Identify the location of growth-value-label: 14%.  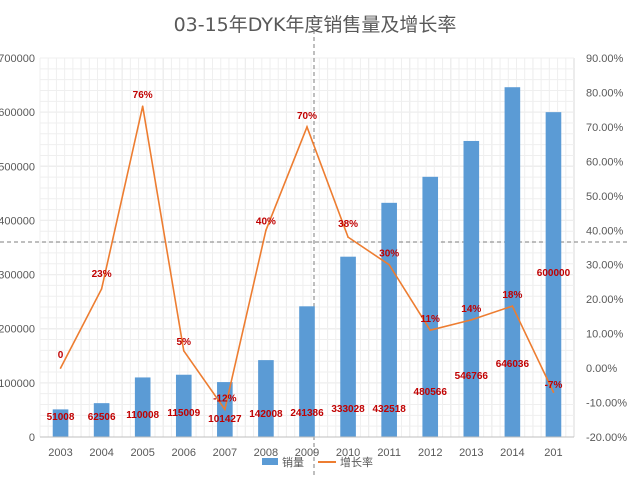
(471, 309).